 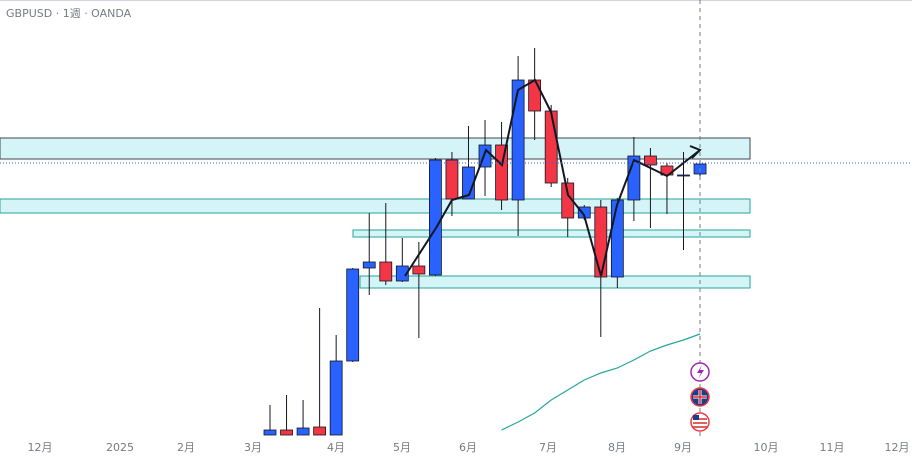 I want to click on x-tick-label: 6月, so click(x=468, y=447).